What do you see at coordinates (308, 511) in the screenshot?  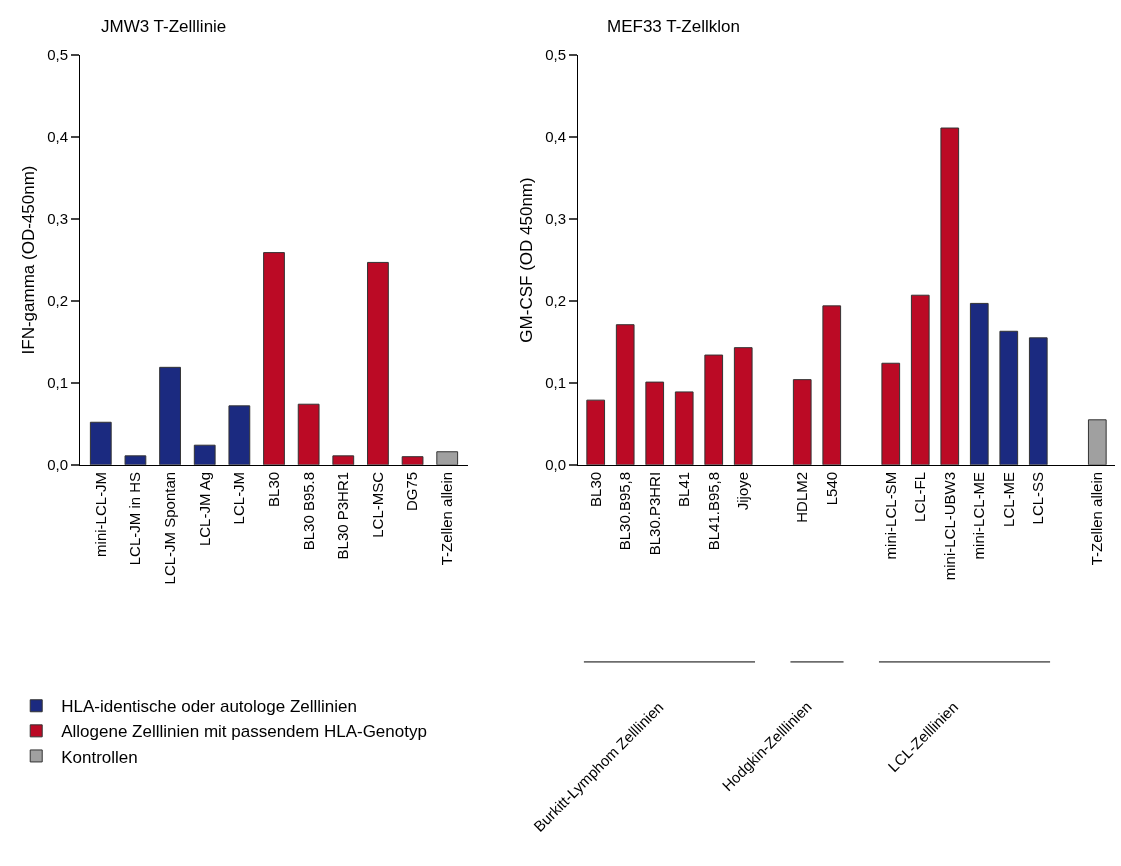 I see `x-tick-label: BL30 B95.8` at bounding box center [308, 511].